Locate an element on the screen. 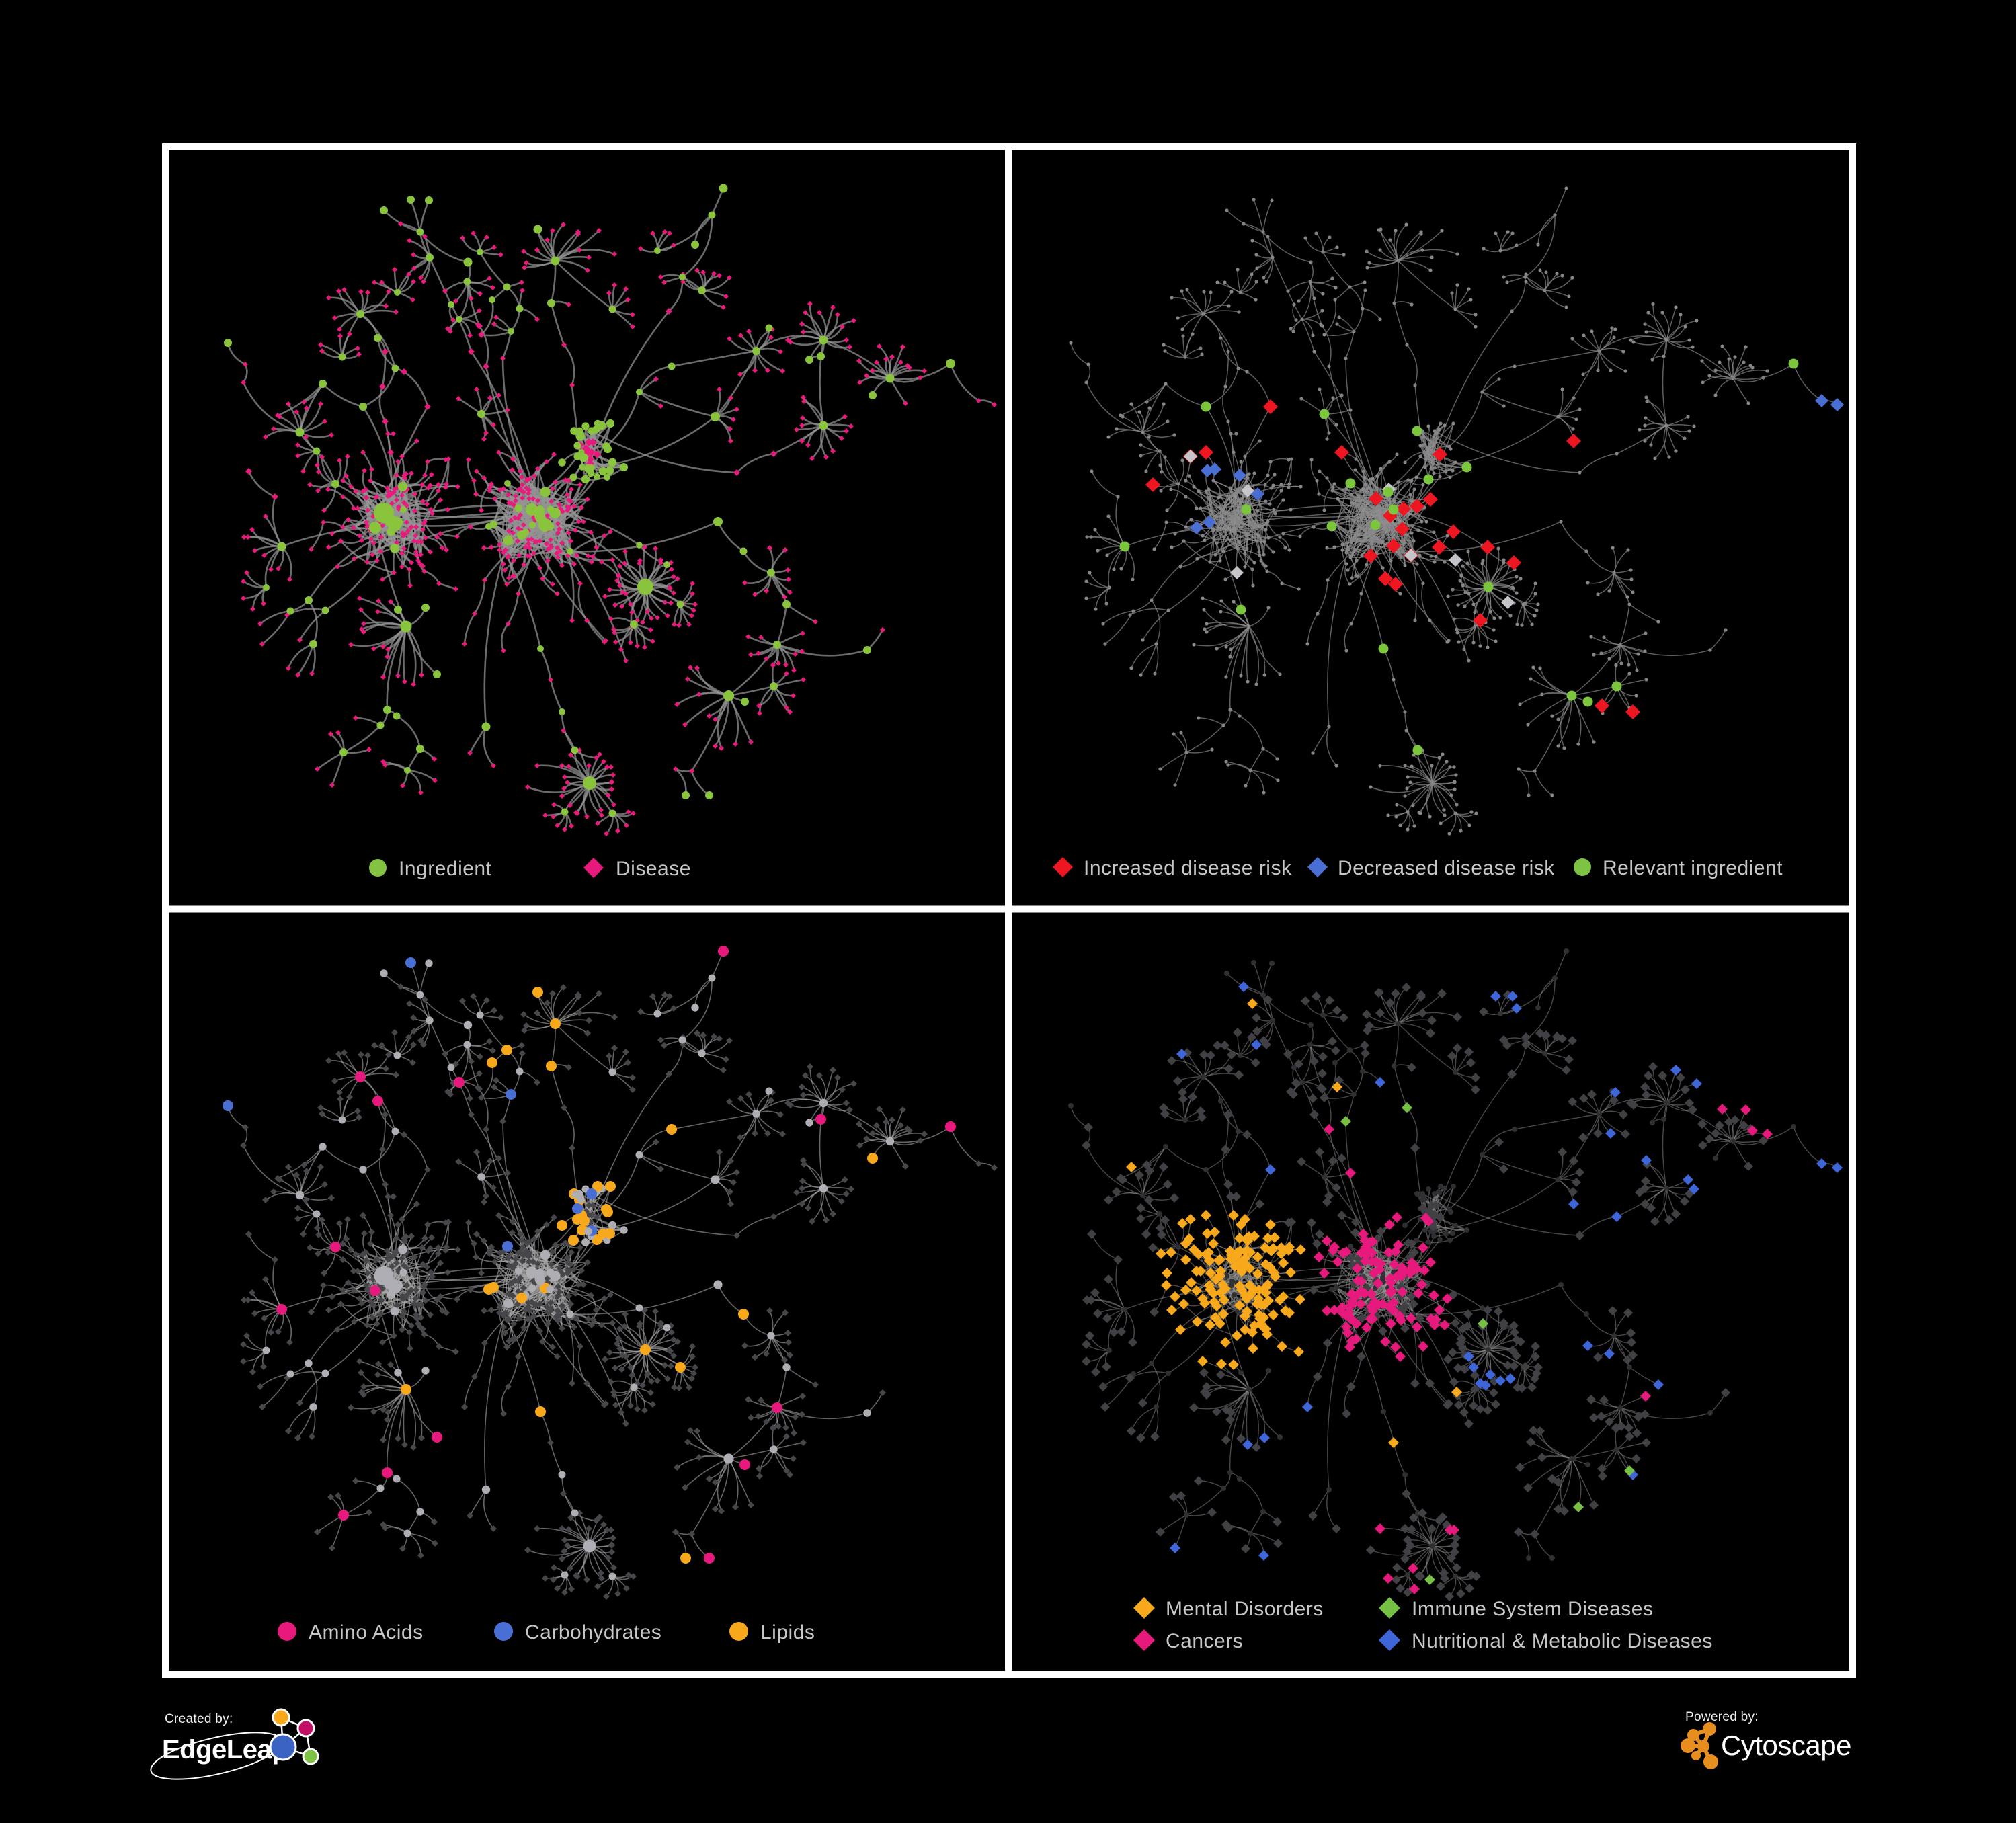 This screenshot has width=2016, height=1823. svg-text: Cytoscape is located at coordinates (1786, 1745).